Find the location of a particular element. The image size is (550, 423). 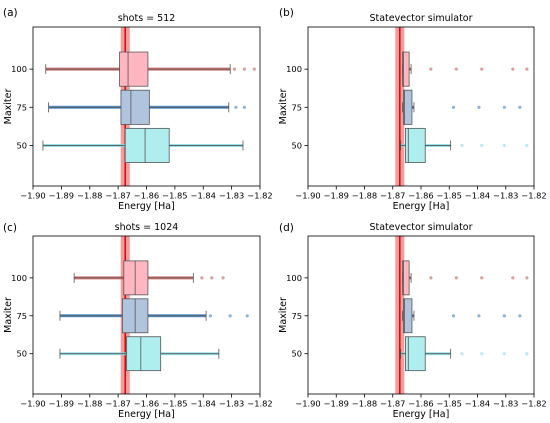

panel-label: (a) is located at coordinates (10, 13).